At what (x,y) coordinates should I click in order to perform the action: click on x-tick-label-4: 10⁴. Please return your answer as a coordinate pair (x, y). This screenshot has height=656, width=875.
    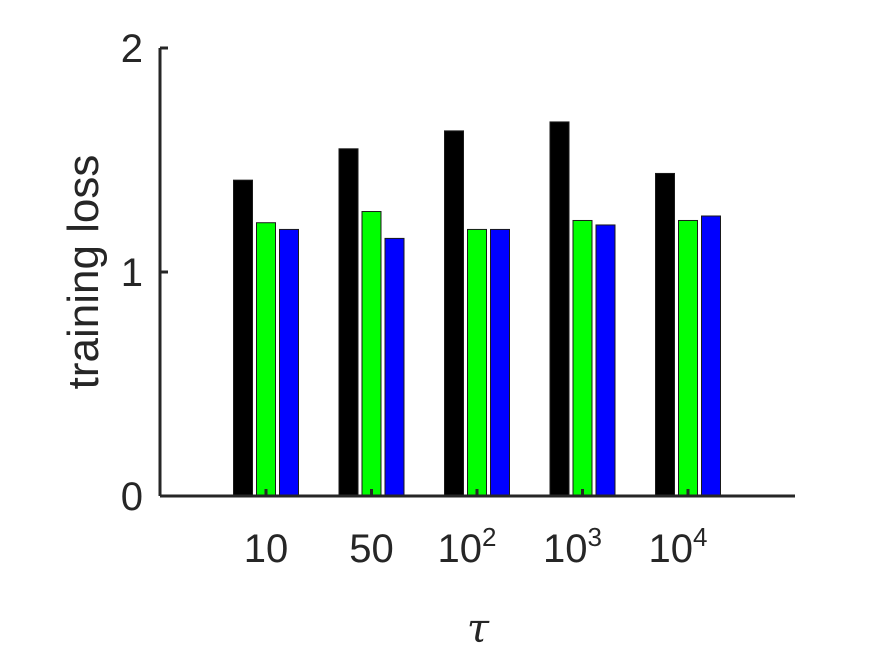
    Looking at the image, I should click on (678, 546).